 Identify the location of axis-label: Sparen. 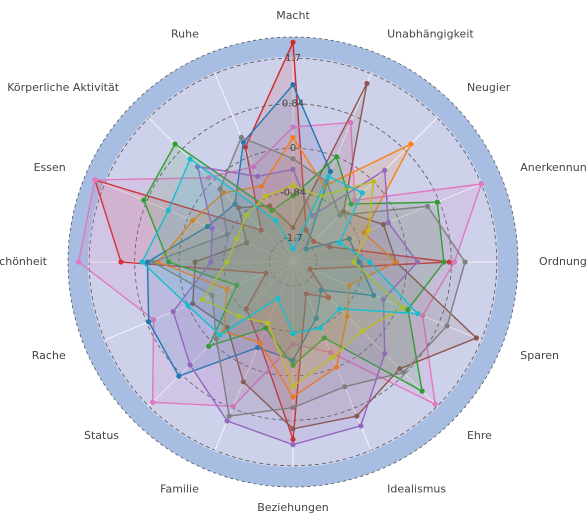
(539, 355).